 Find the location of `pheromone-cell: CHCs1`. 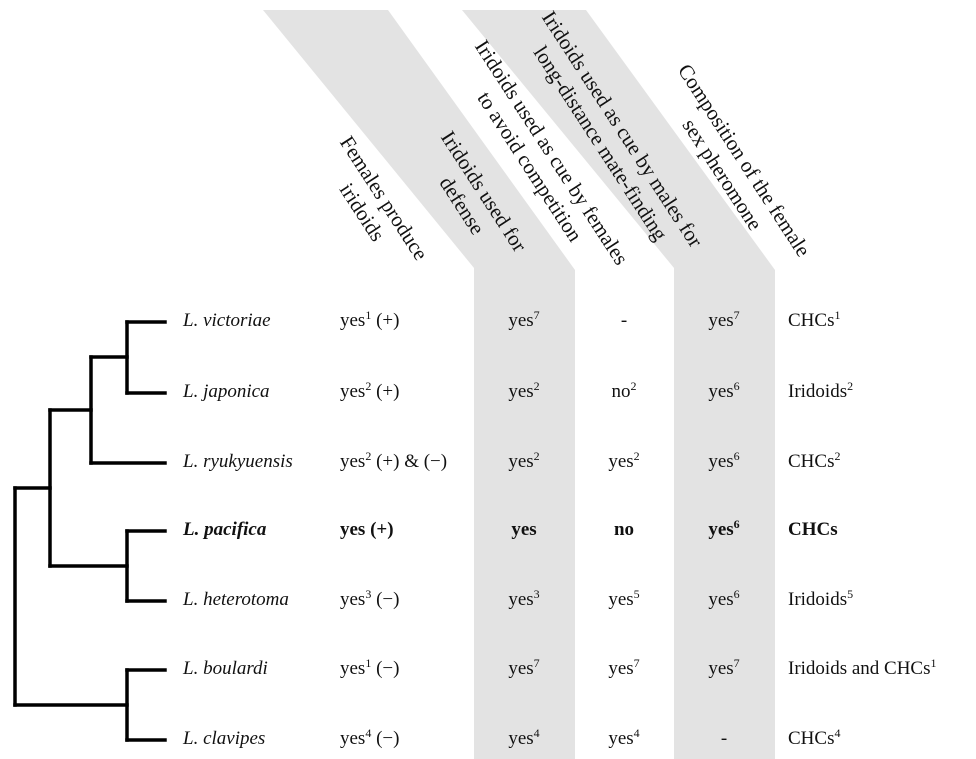

pheromone-cell: CHCs1 is located at coordinates (814, 321).